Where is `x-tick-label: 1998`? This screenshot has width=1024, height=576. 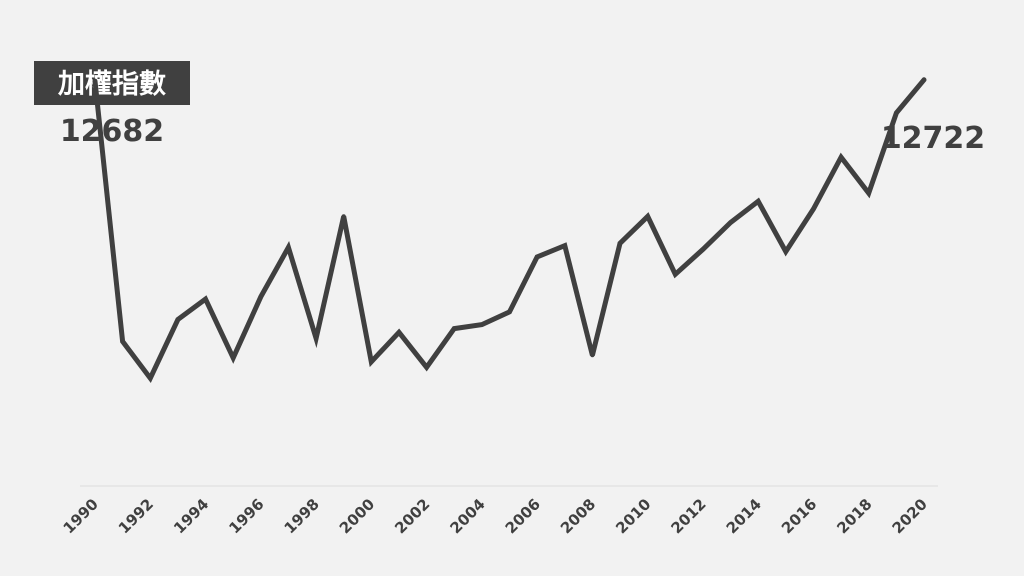 x-tick-label: 1998 is located at coordinates (302, 516).